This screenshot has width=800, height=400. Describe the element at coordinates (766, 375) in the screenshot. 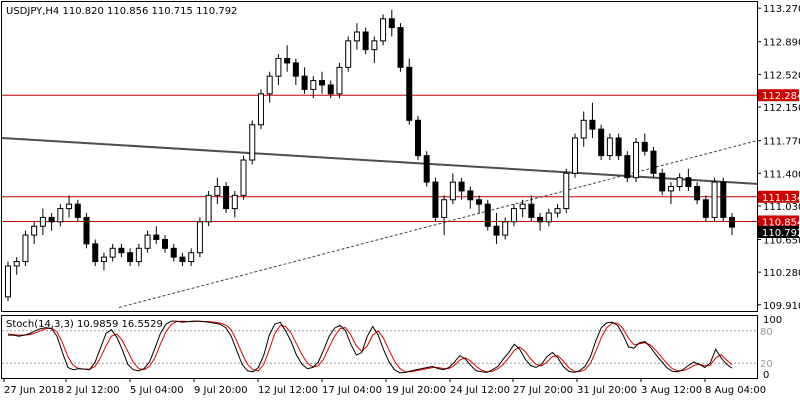

I see `stoch-axis-min: 0` at that location.